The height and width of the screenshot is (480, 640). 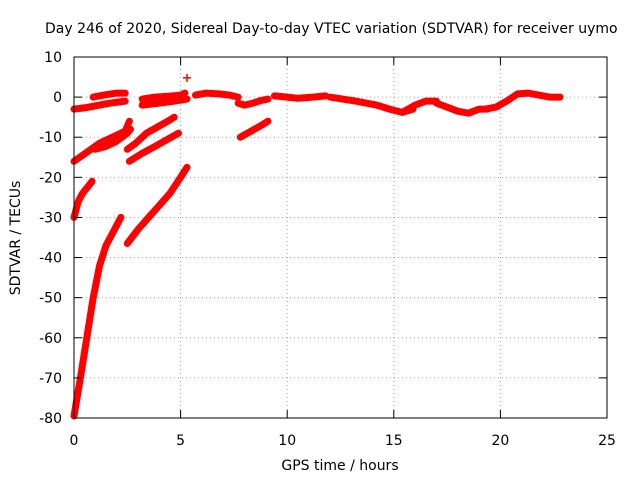 I want to click on y-tick-label: -70, so click(x=50, y=379).